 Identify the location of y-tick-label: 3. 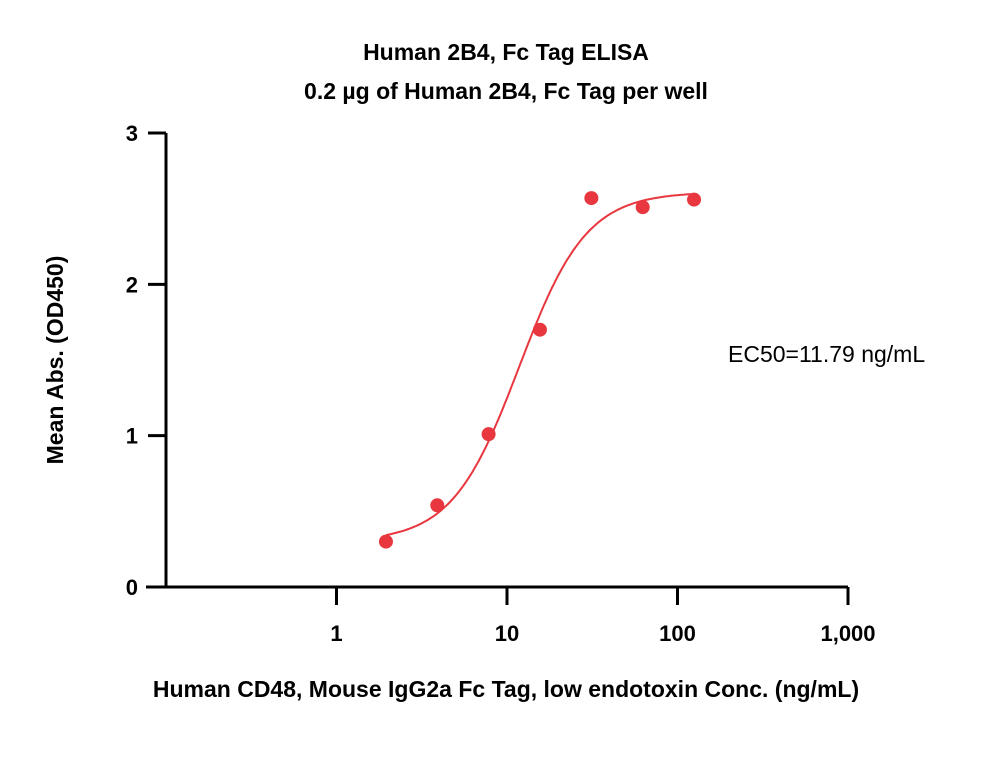
(132, 133).